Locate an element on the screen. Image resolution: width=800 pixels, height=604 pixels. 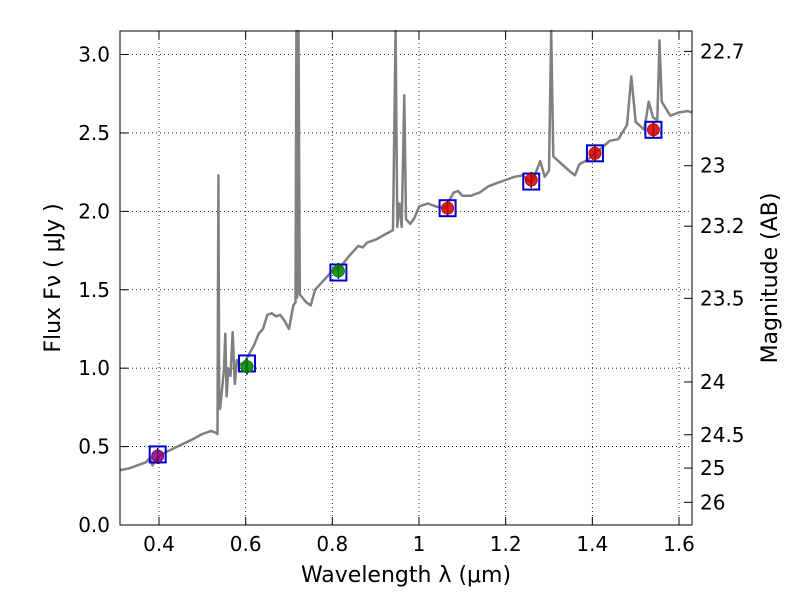
x-tick-label: 1.6 is located at coordinates (679, 544).